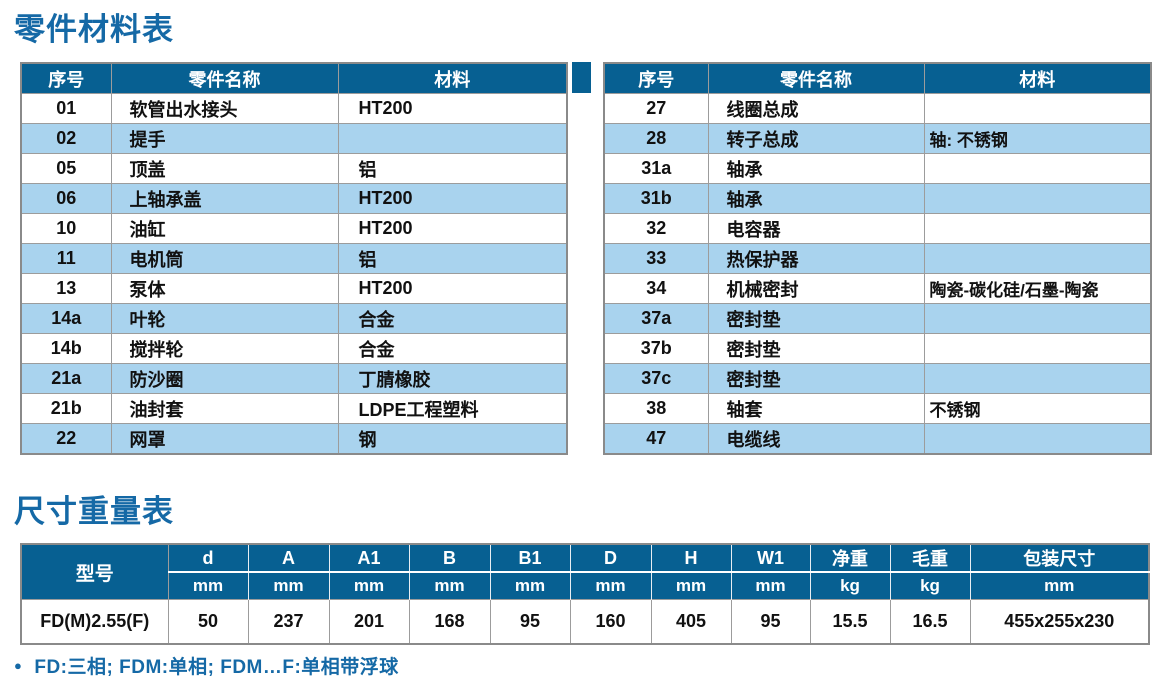 Image resolution: width=1169 pixels, height=691 pixels. What do you see at coordinates (877, 78) in the screenshot?
I see `parts-header-row: 序号 零件名称 材料` at bounding box center [877, 78].